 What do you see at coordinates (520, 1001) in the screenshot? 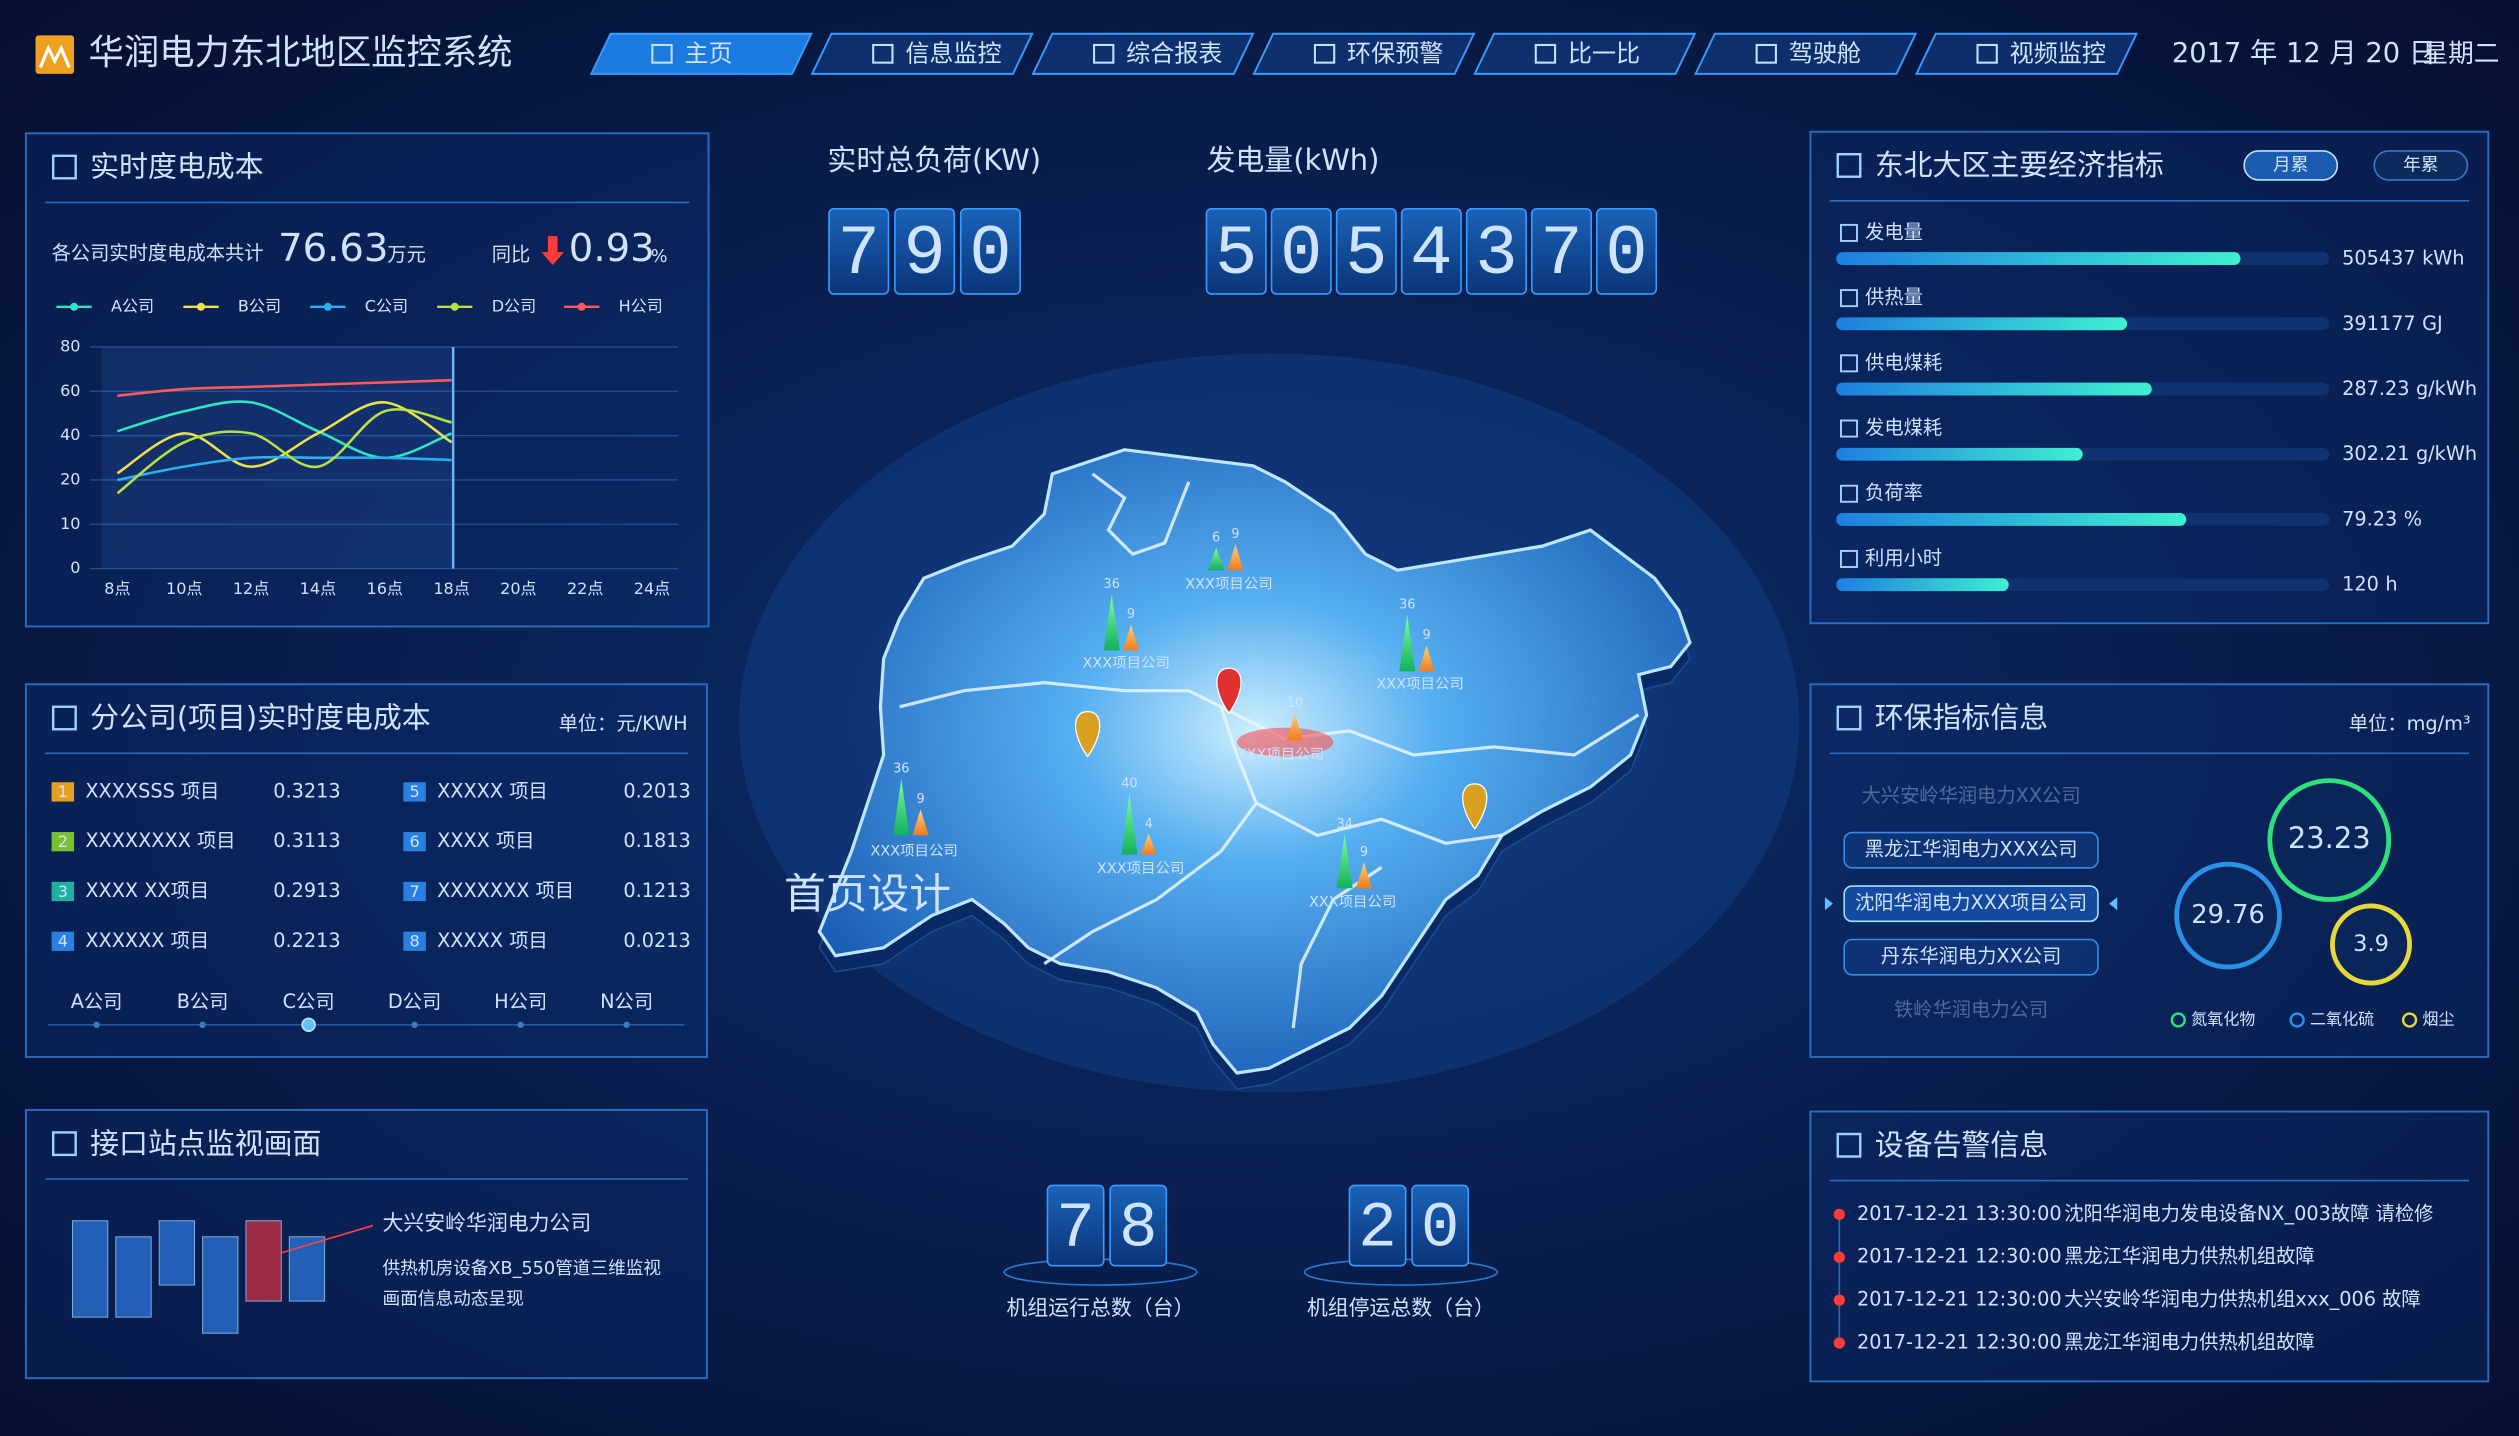
I see `company-tab: H公司` at bounding box center [520, 1001].